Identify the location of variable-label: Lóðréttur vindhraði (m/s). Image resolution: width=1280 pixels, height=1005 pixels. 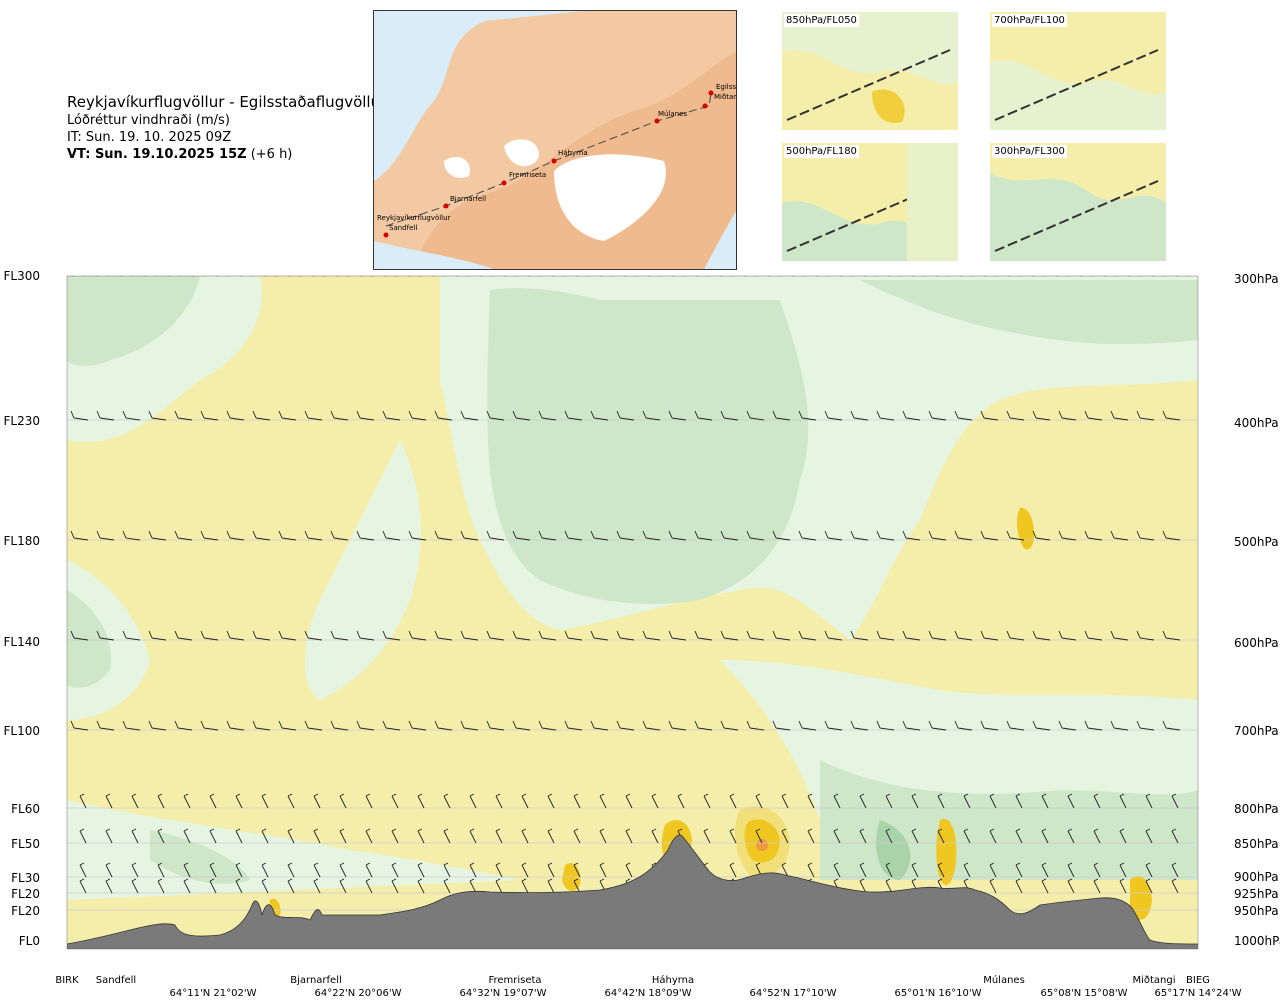
(148, 120).